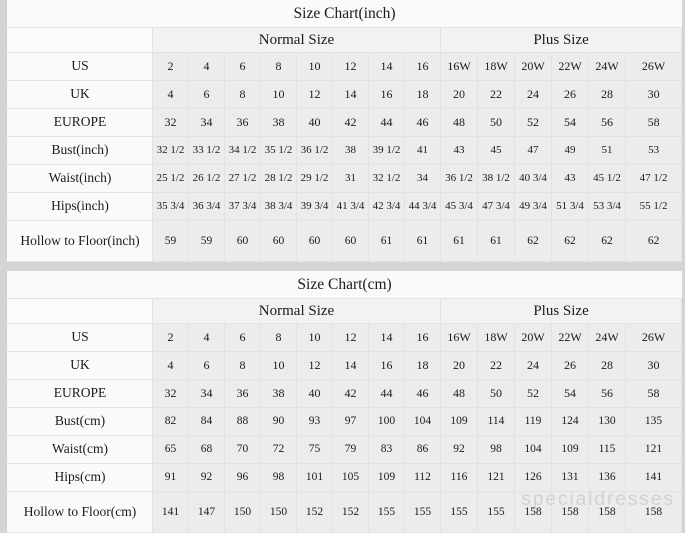 The image size is (685, 533). Describe the element at coordinates (459, 477) in the screenshot. I see `cell-hips-cm-8: 116` at that location.